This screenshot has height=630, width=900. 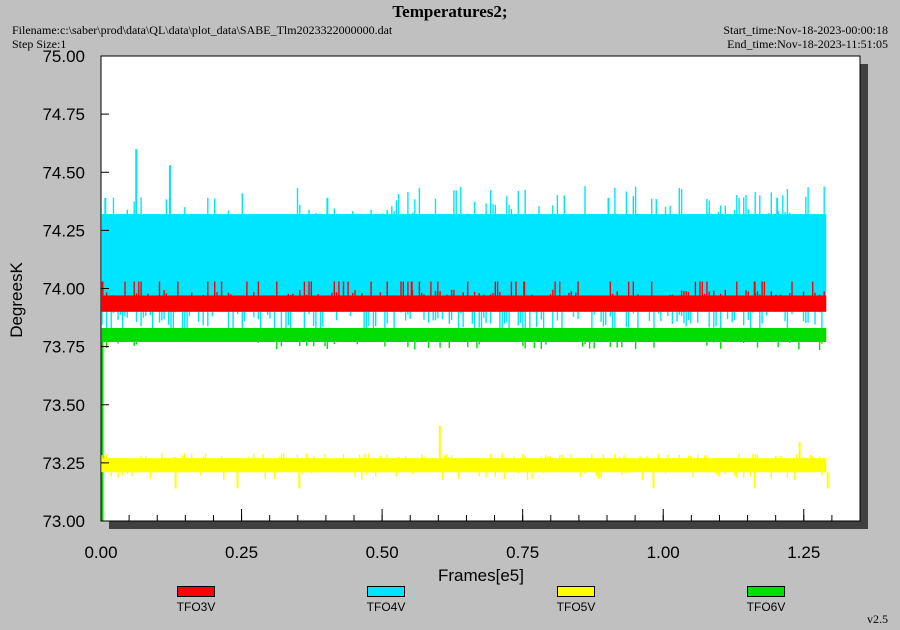 I want to click on start-time-label: Start_time:Nov-18-2023-00:00:18, so click(x=805, y=30).